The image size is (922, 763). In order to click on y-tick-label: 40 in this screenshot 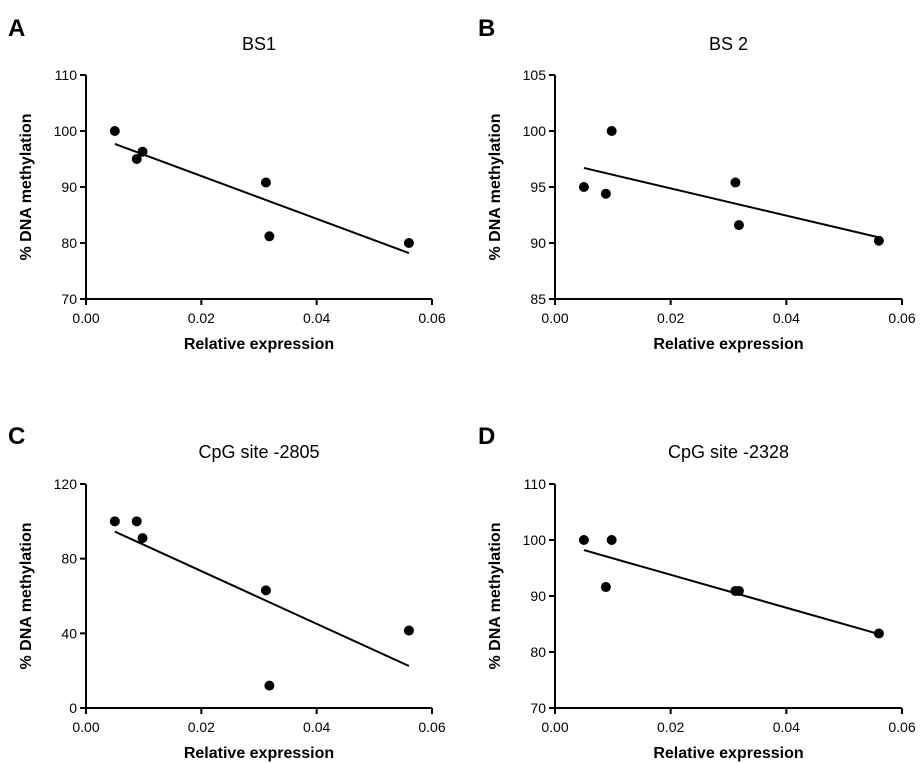, I will do `click(69, 633)`.